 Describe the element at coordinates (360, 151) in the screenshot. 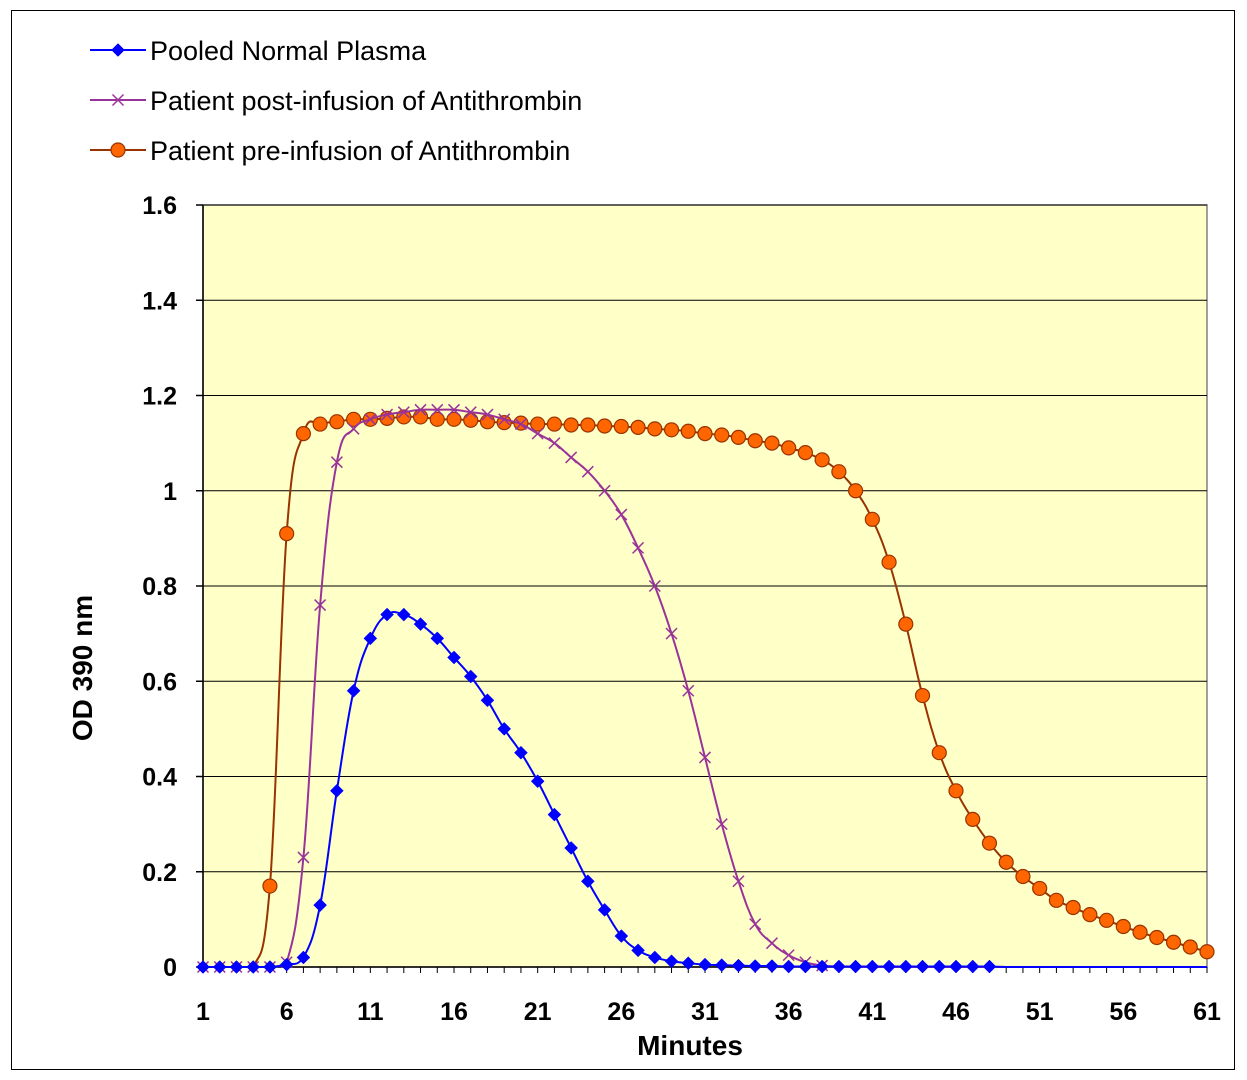

I see `legend-label-2: Patient pre-infusion of Antithrombin` at that location.